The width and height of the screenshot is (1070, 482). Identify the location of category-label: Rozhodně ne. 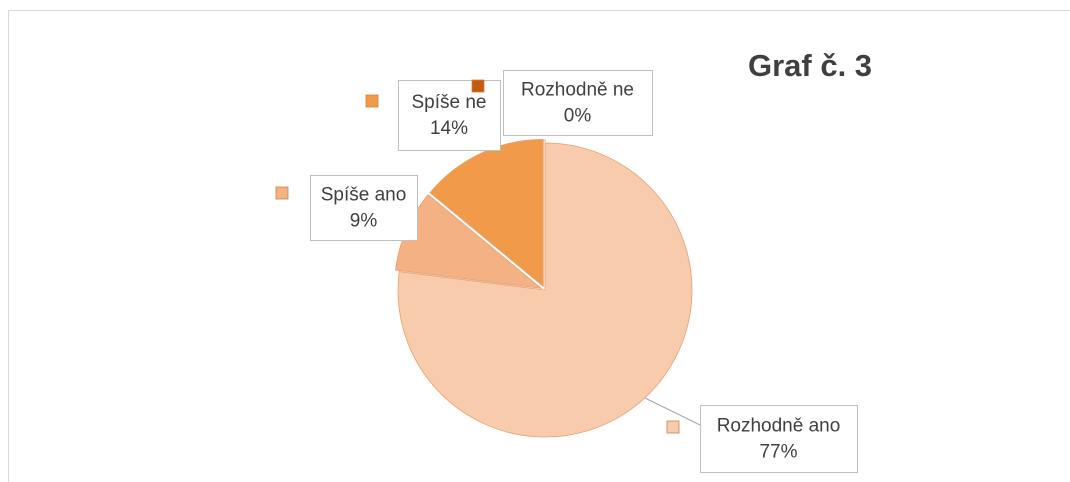
(577, 90).